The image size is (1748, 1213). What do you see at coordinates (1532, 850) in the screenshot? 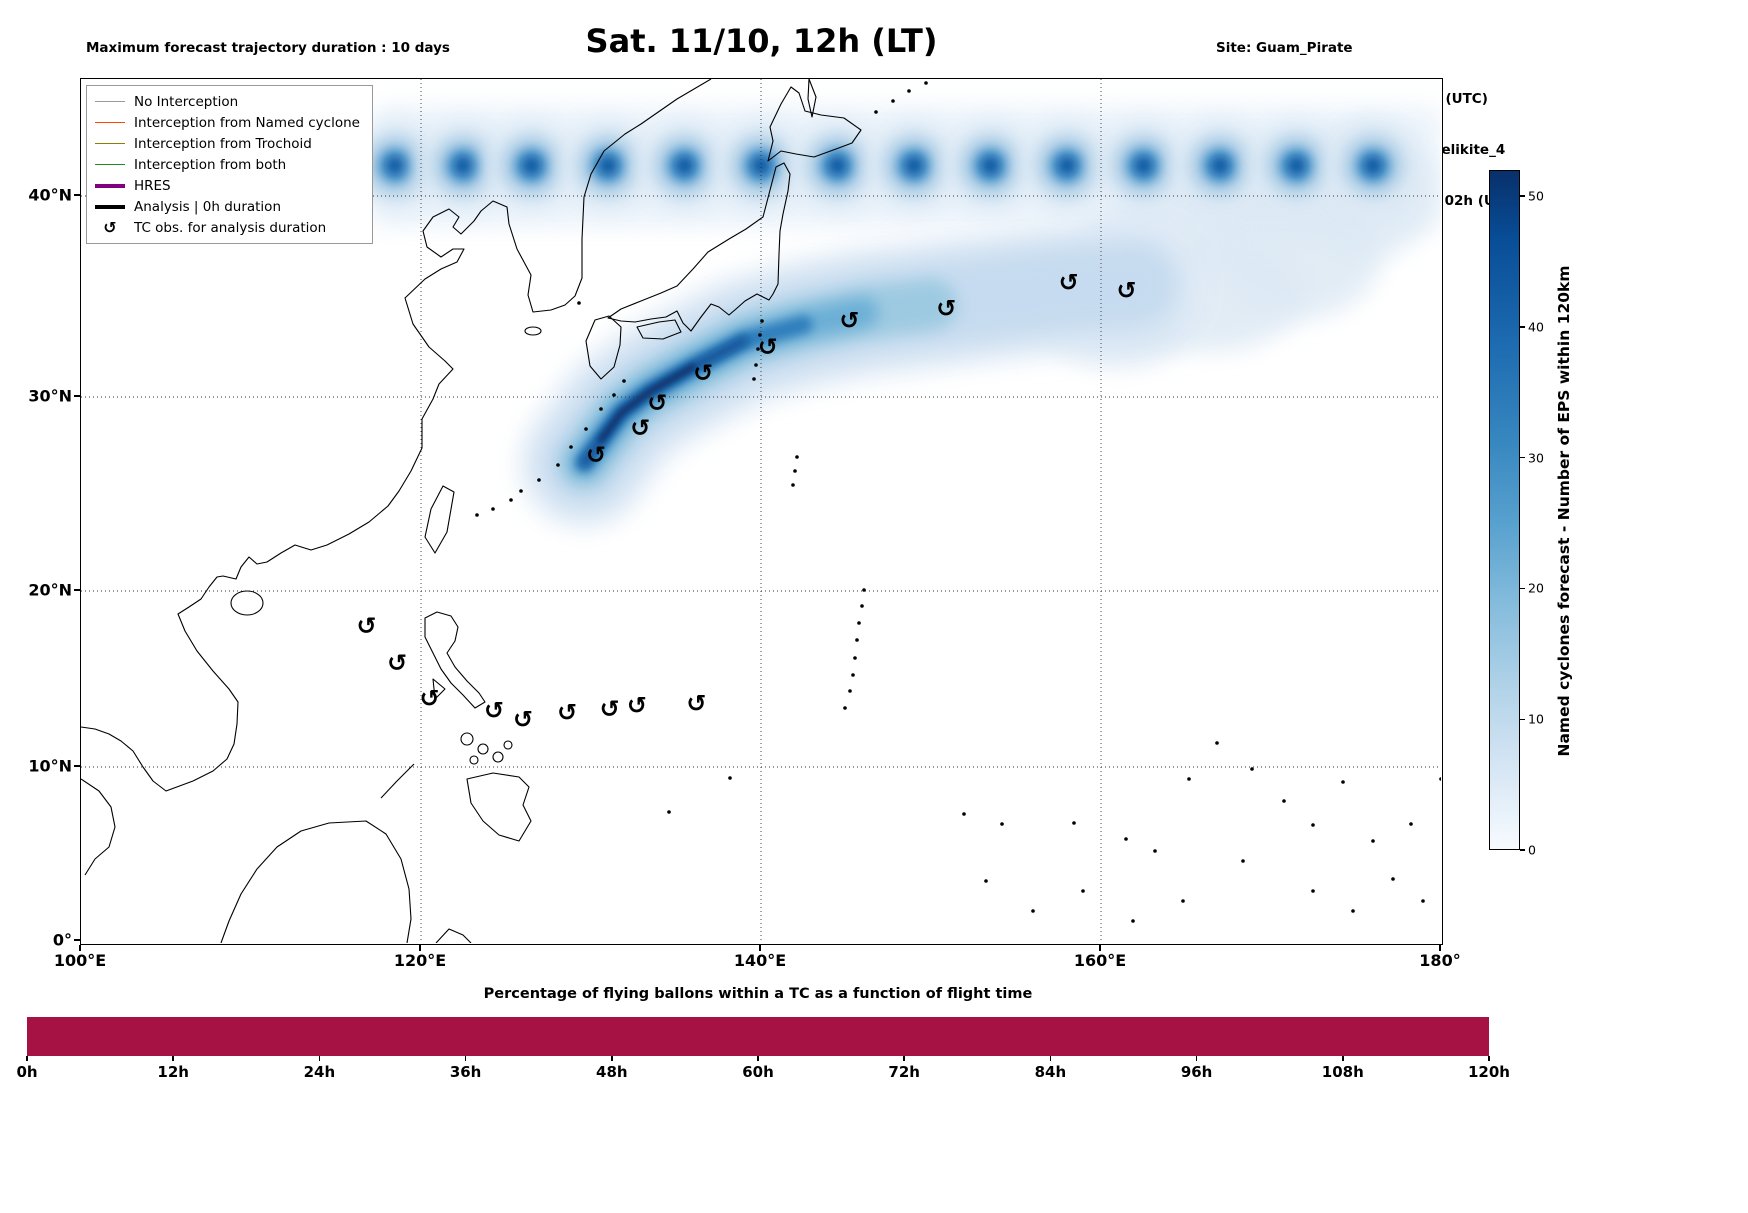
I see `colorbar-tick-label: 0` at bounding box center [1532, 850].